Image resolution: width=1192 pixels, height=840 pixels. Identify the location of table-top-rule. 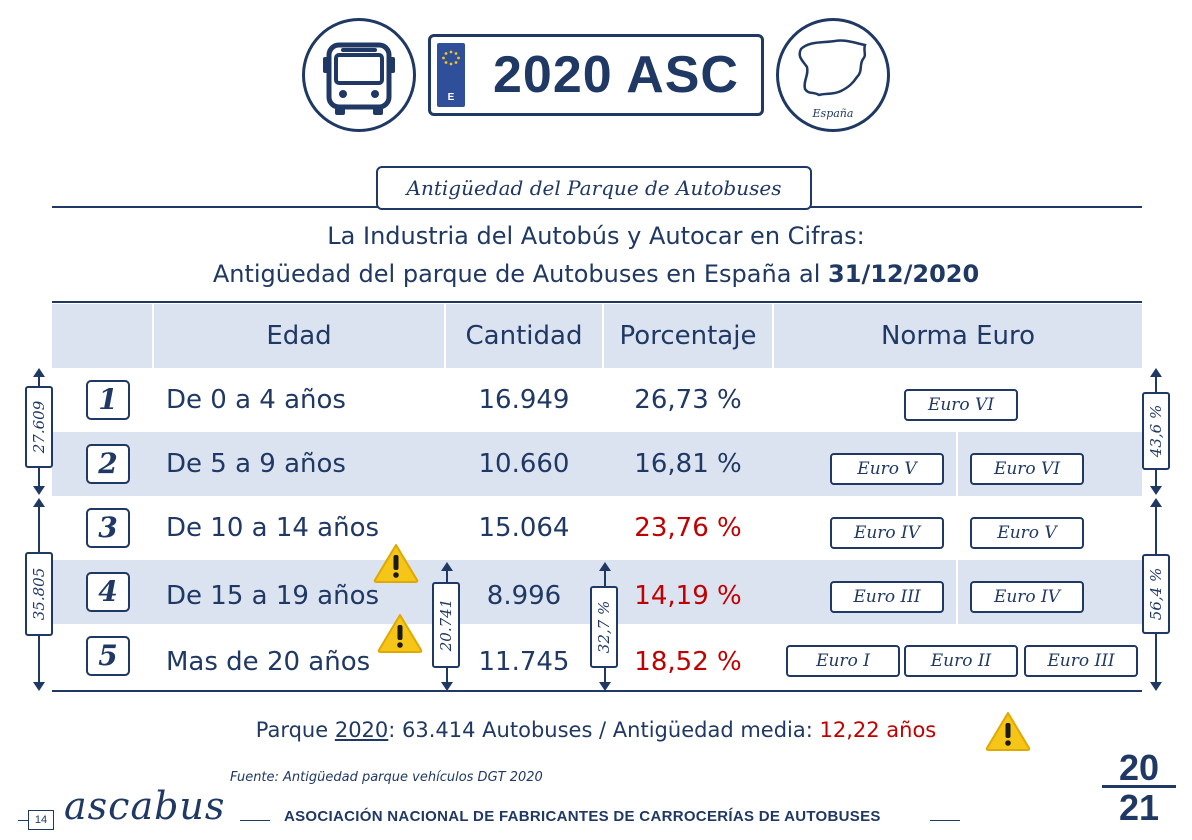
(597, 302).